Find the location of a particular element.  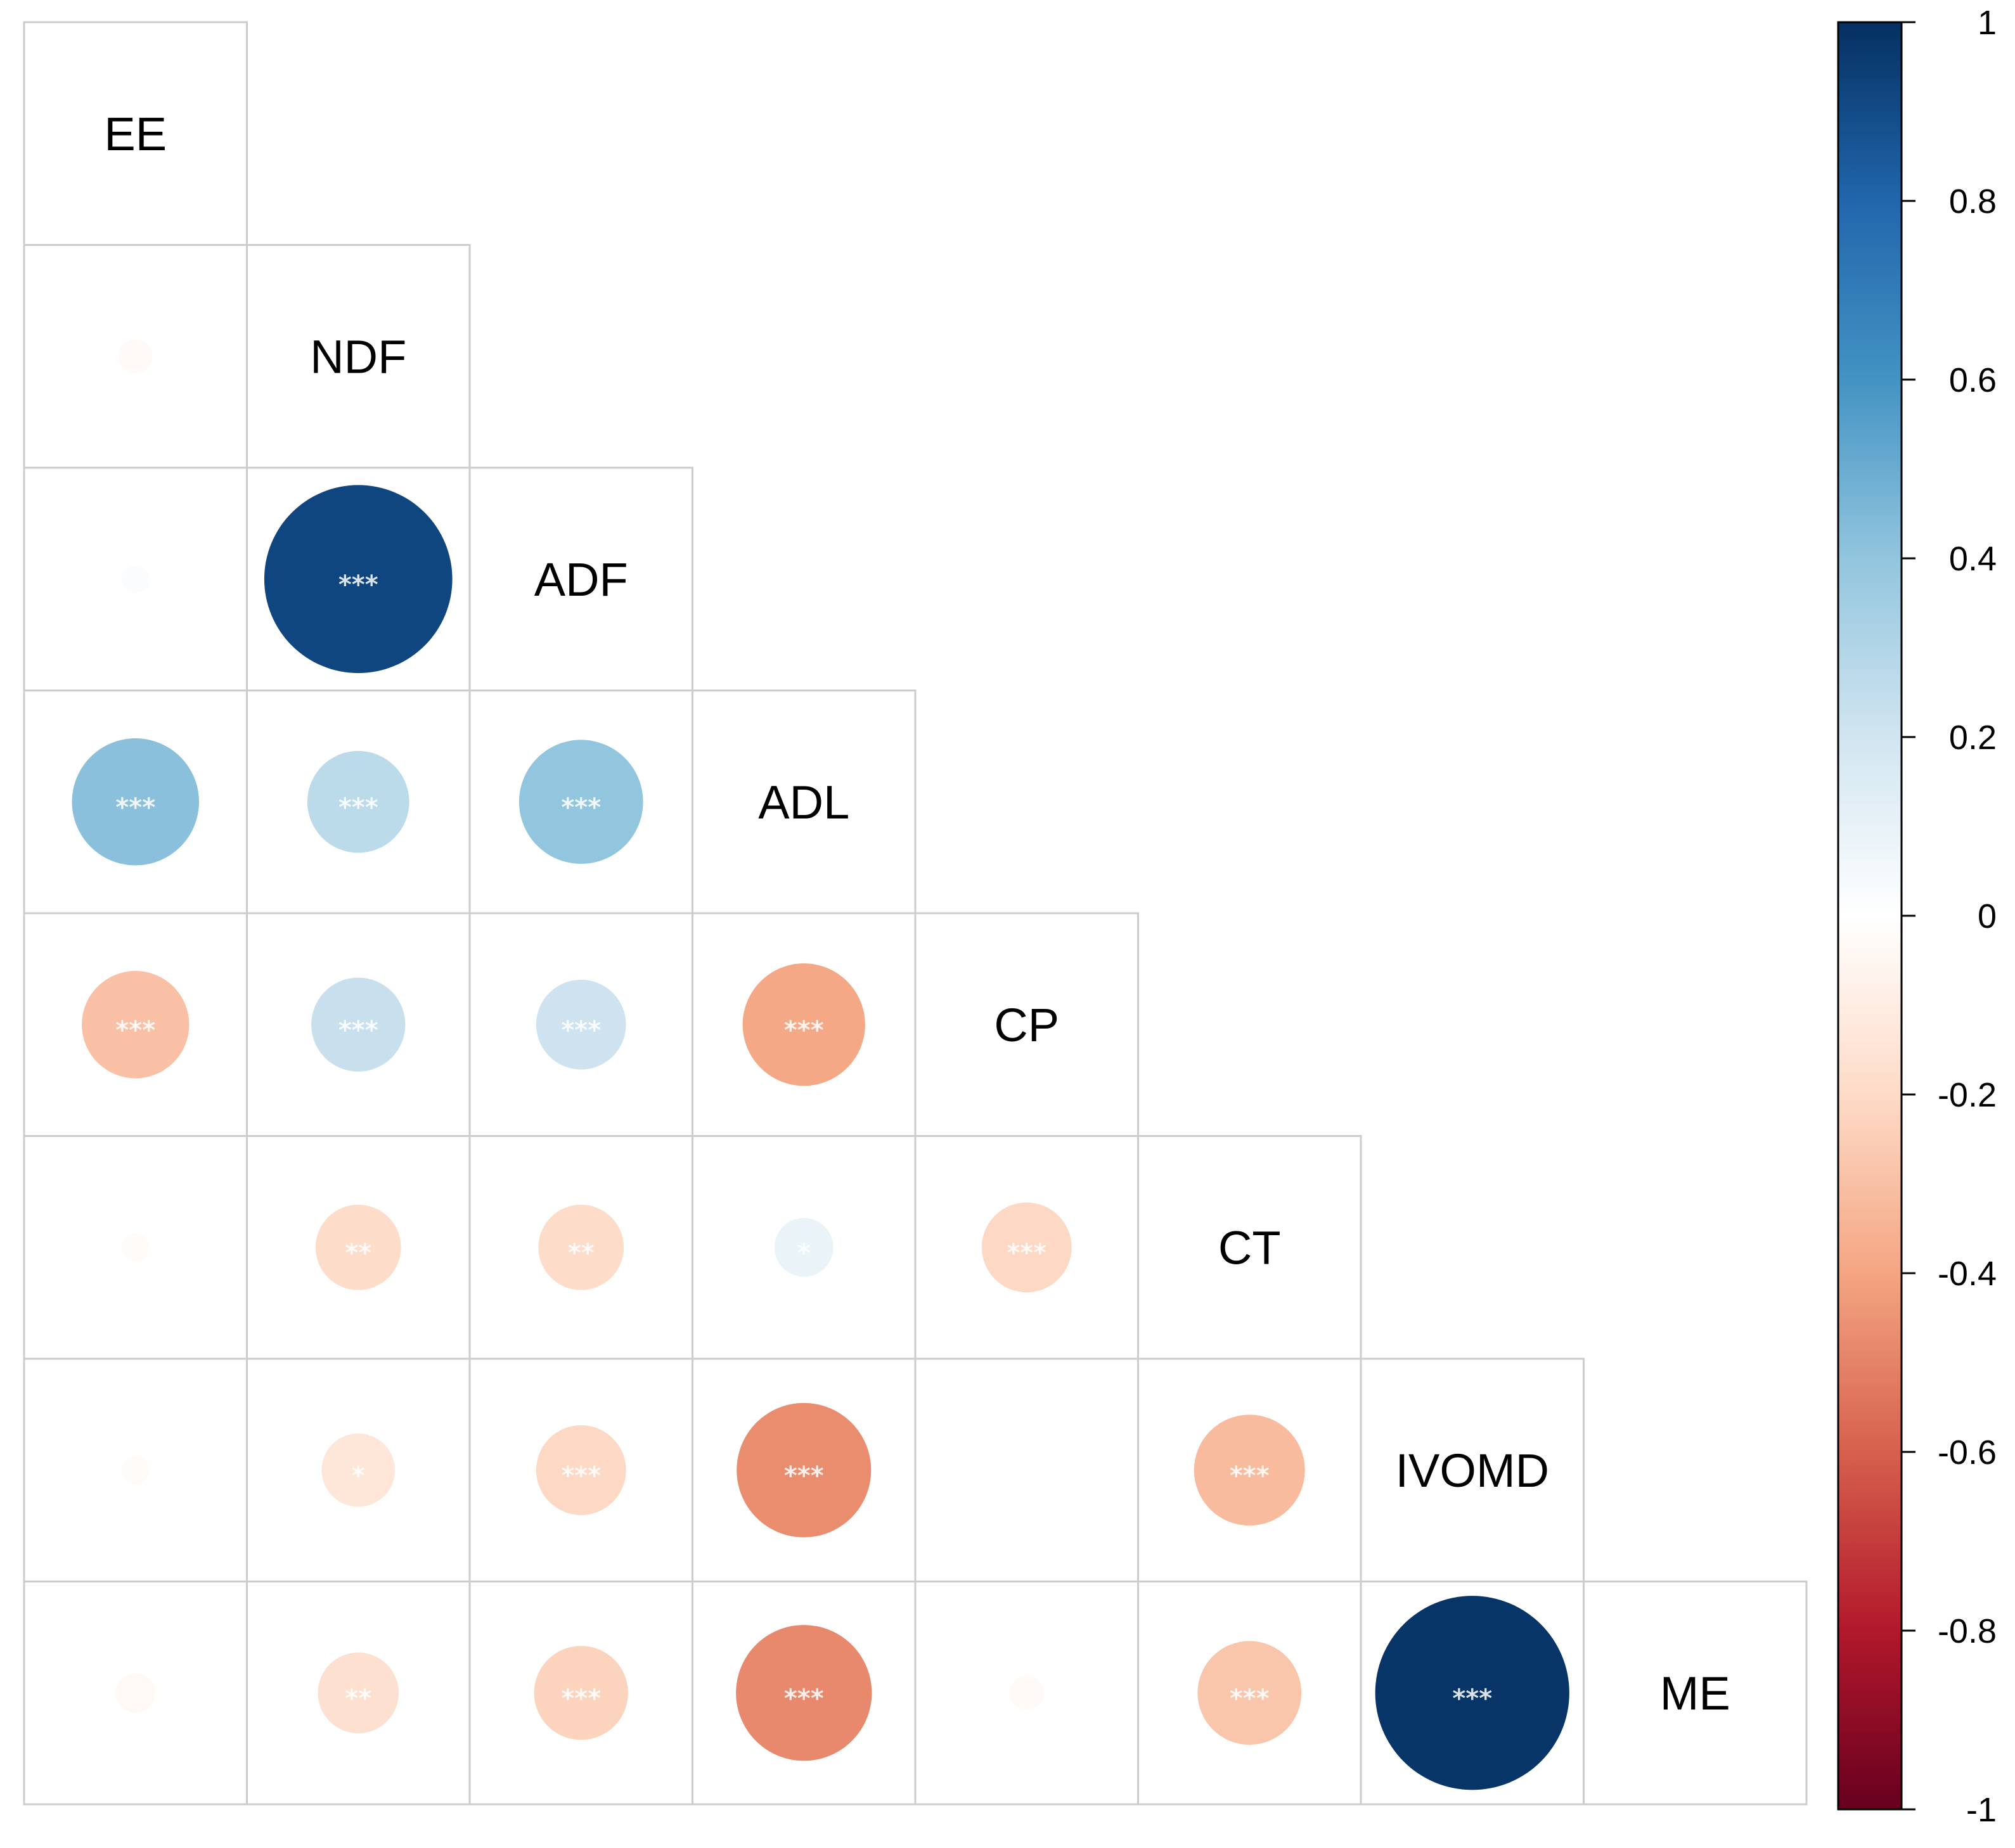

colorbar-tick-label: 0.2 is located at coordinates (1973, 738).